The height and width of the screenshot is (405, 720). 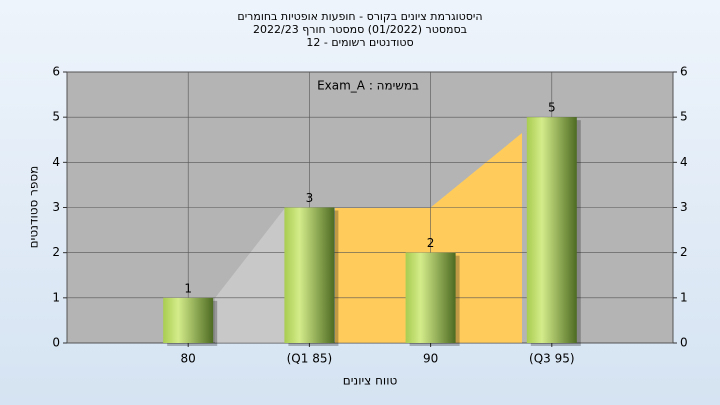 I want to click on title-line: סטודנטים רשומים - 12, so click(x=359, y=42).